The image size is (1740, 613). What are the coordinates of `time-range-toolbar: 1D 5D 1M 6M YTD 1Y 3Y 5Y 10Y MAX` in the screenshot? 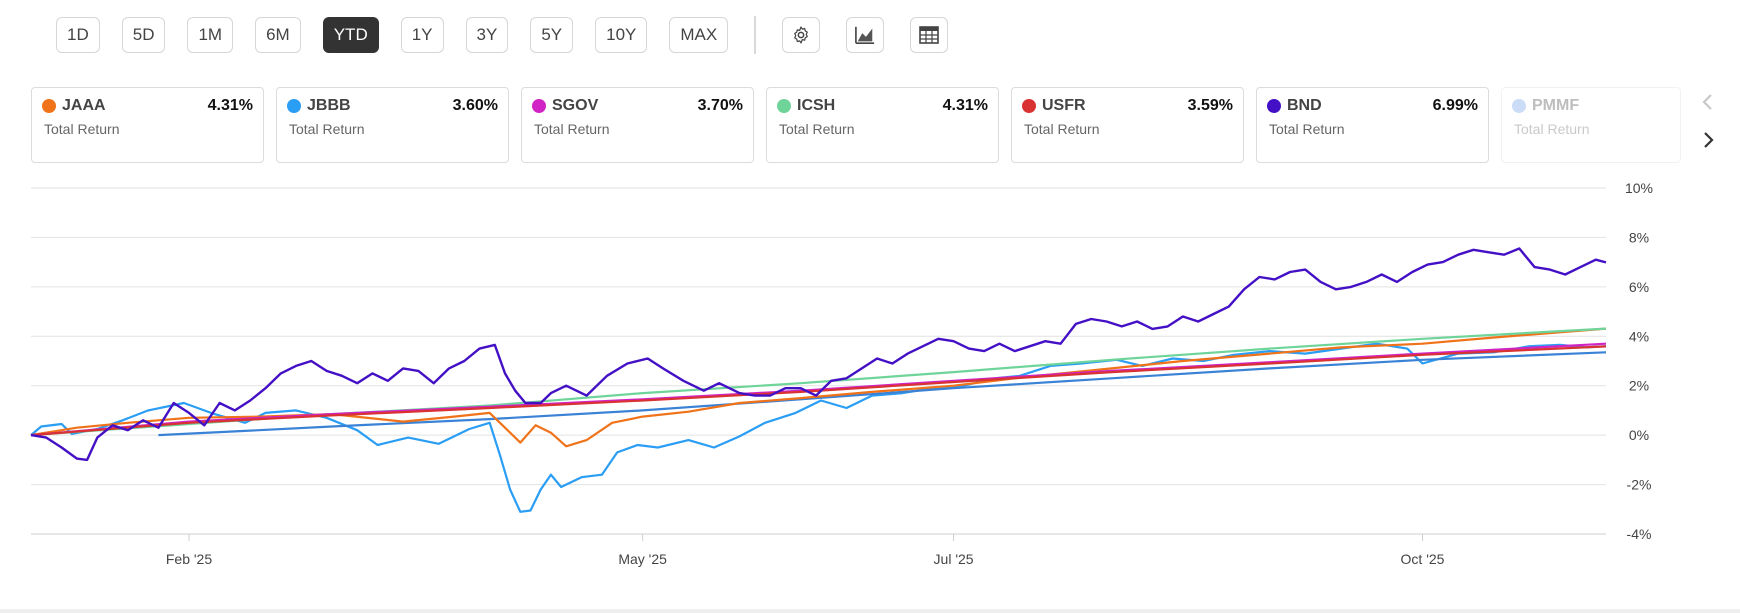 It's located at (515, 35).